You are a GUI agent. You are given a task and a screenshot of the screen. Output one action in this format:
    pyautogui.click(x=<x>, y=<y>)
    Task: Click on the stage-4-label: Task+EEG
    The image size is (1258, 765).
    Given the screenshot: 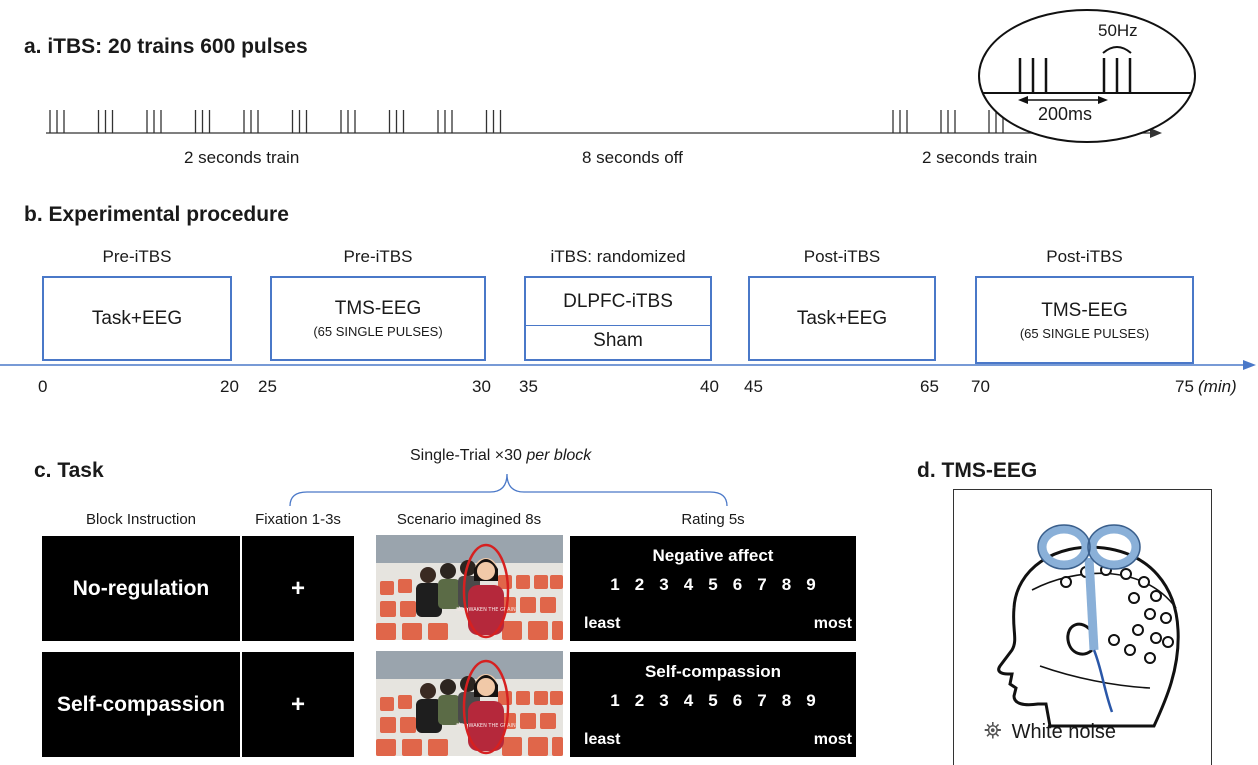 What is the action you would take?
    pyautogui.click(x=842, y=318)
    